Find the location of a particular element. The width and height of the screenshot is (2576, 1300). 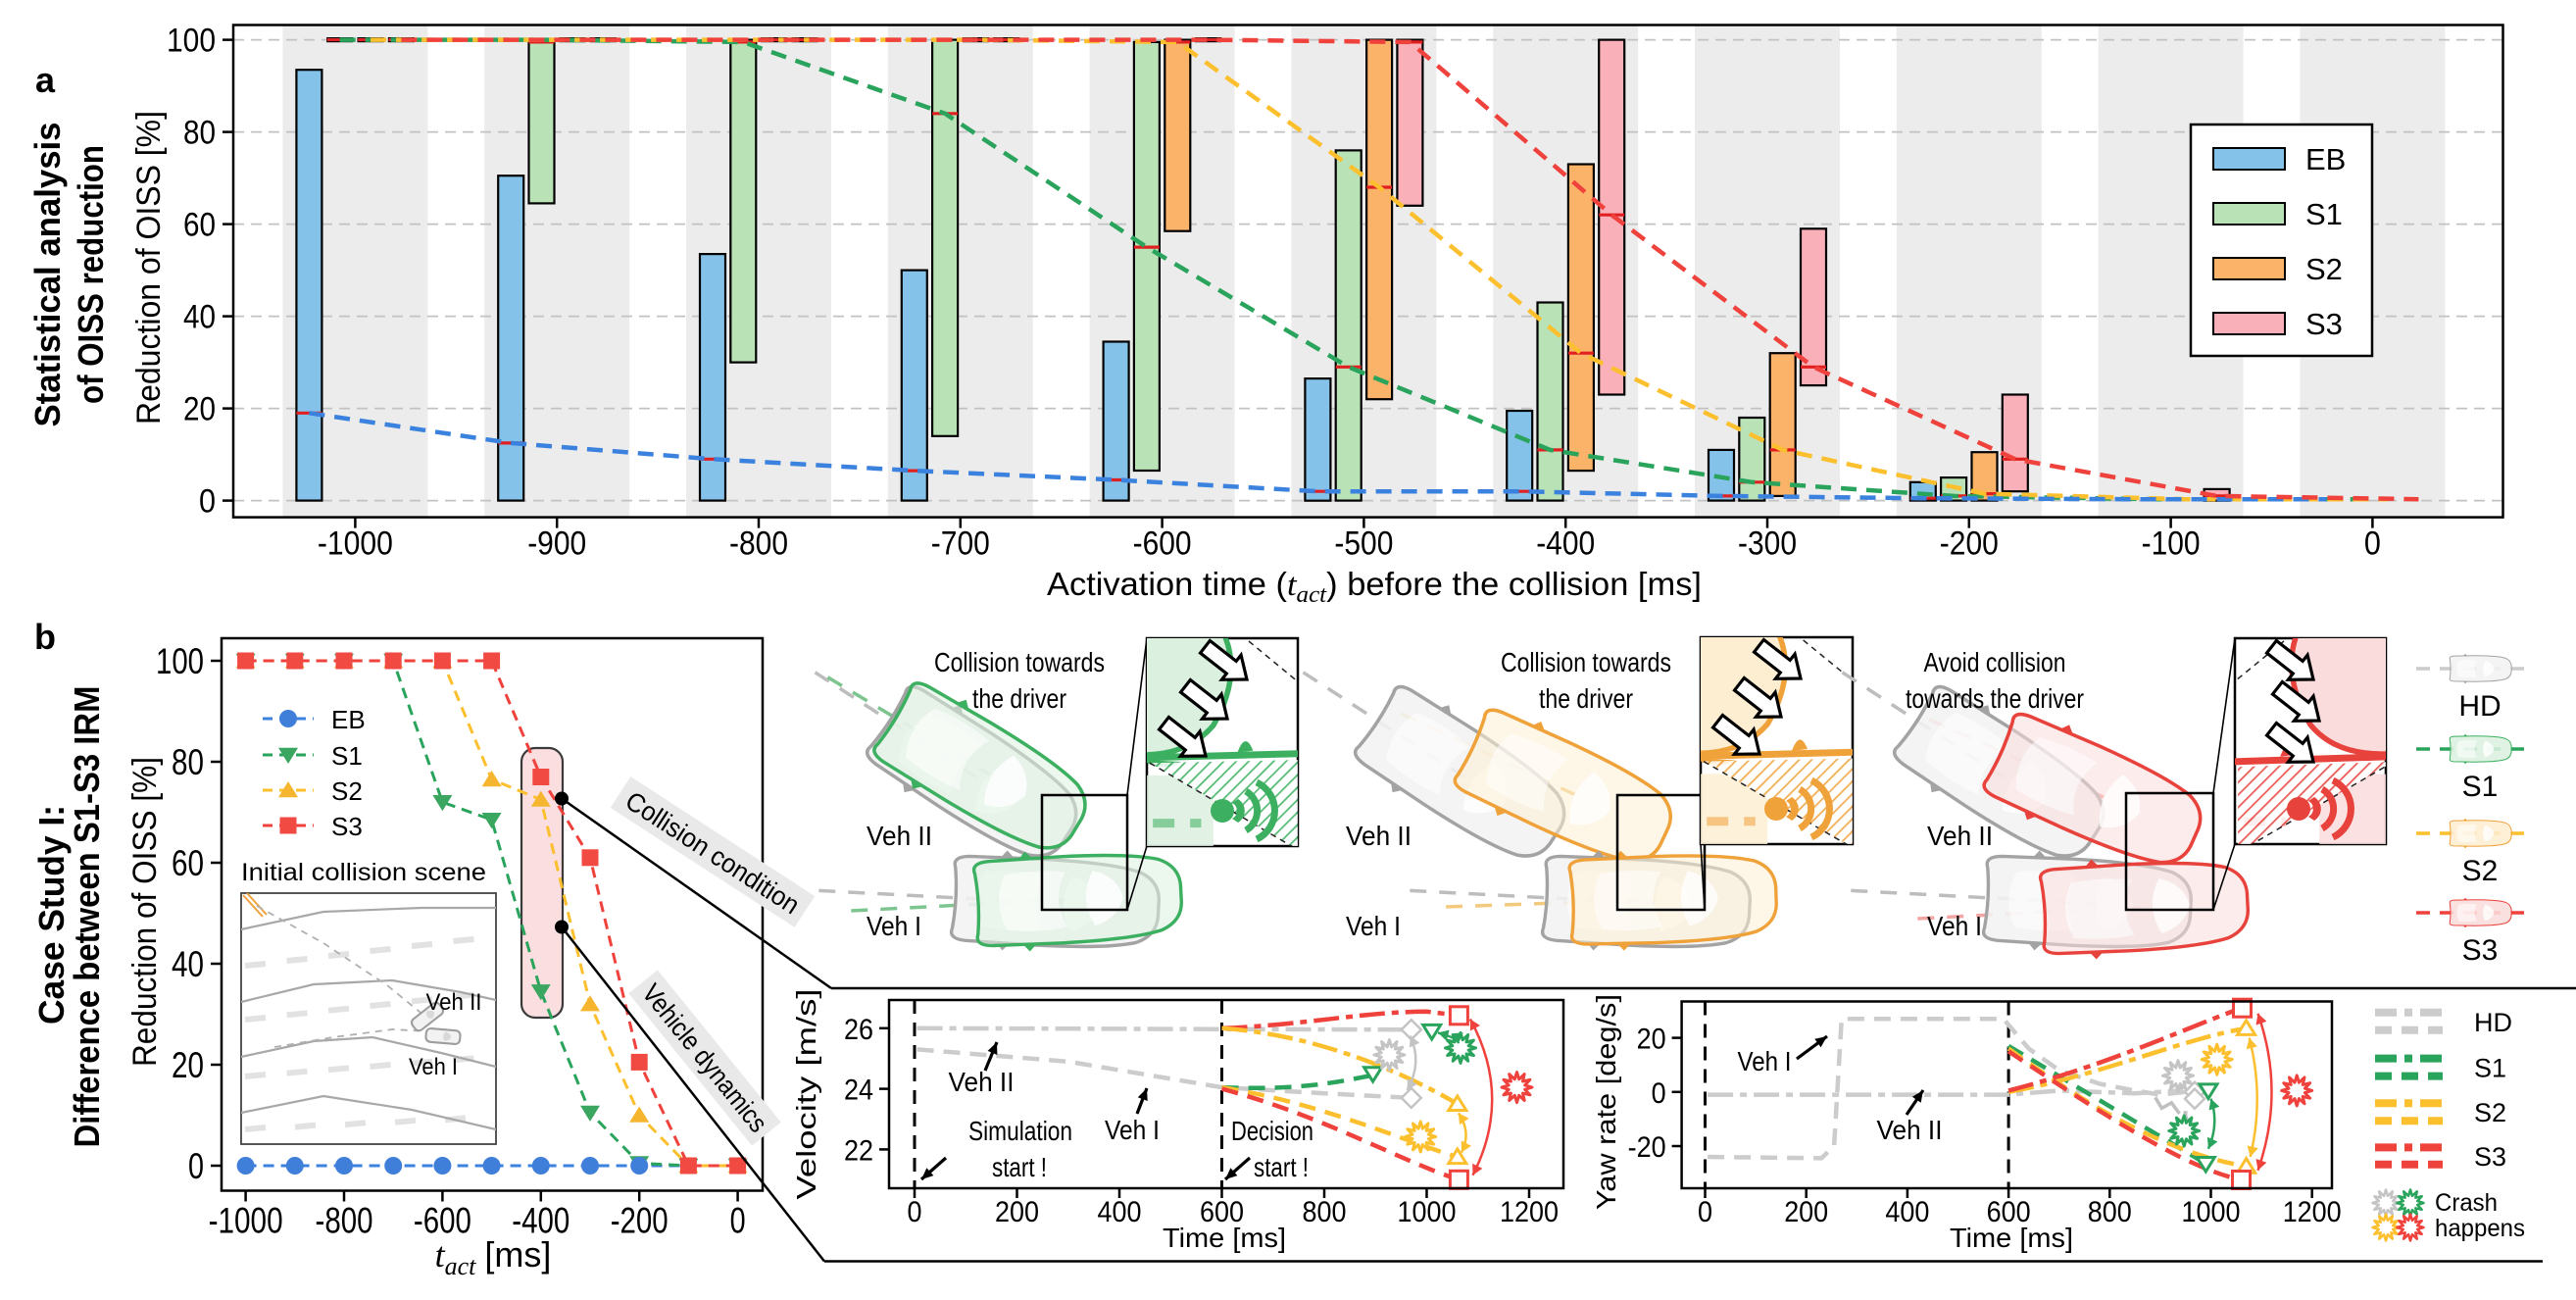

svg-text:tact[ms]: tact [ms] is located at coordinates (493, 1257).